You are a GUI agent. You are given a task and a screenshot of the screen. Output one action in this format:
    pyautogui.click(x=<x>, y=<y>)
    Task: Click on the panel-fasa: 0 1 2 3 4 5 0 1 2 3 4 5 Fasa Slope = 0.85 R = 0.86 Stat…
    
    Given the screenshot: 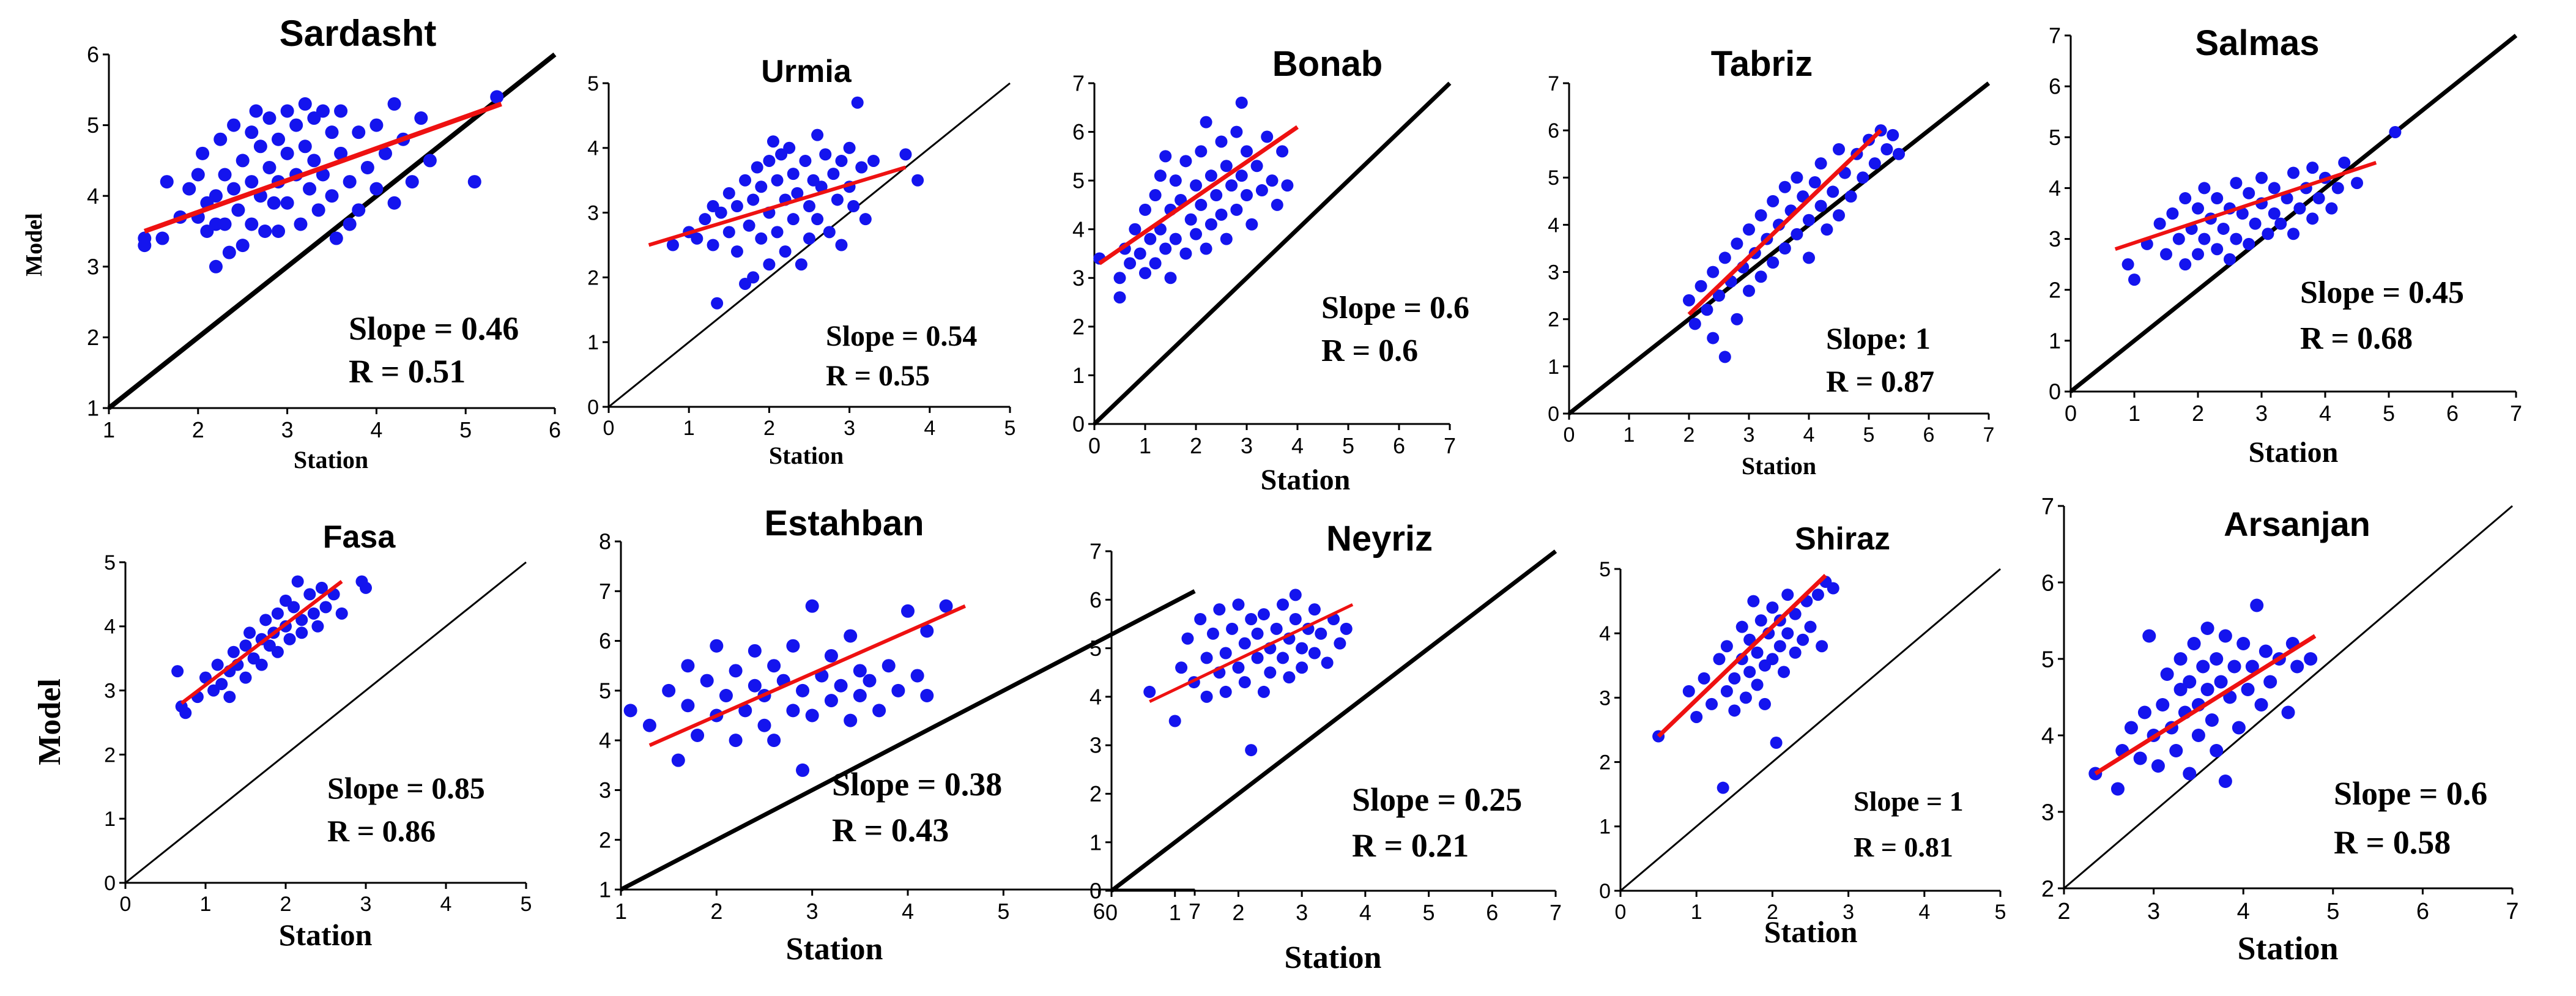 What is the action you would take?
    pyautogui.click(x=282, y=735)
    